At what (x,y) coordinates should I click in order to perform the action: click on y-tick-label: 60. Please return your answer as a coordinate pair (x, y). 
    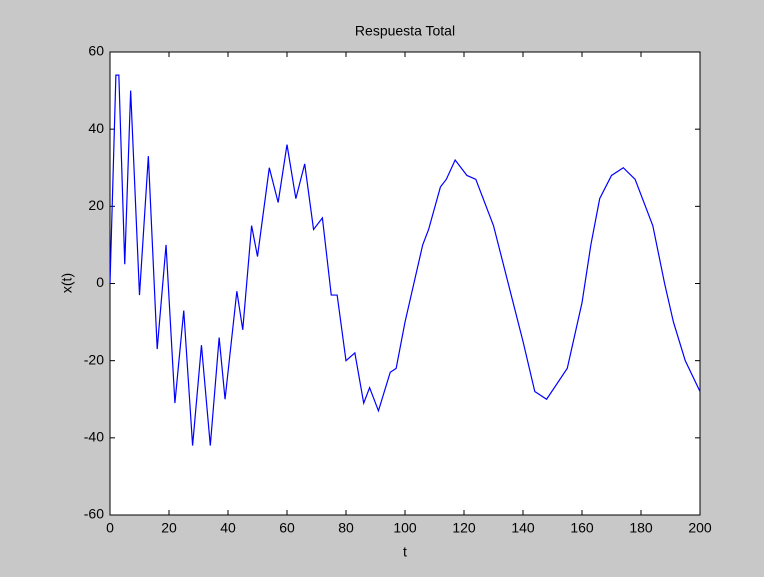
    Looking at the image, I should click on (96, 51).